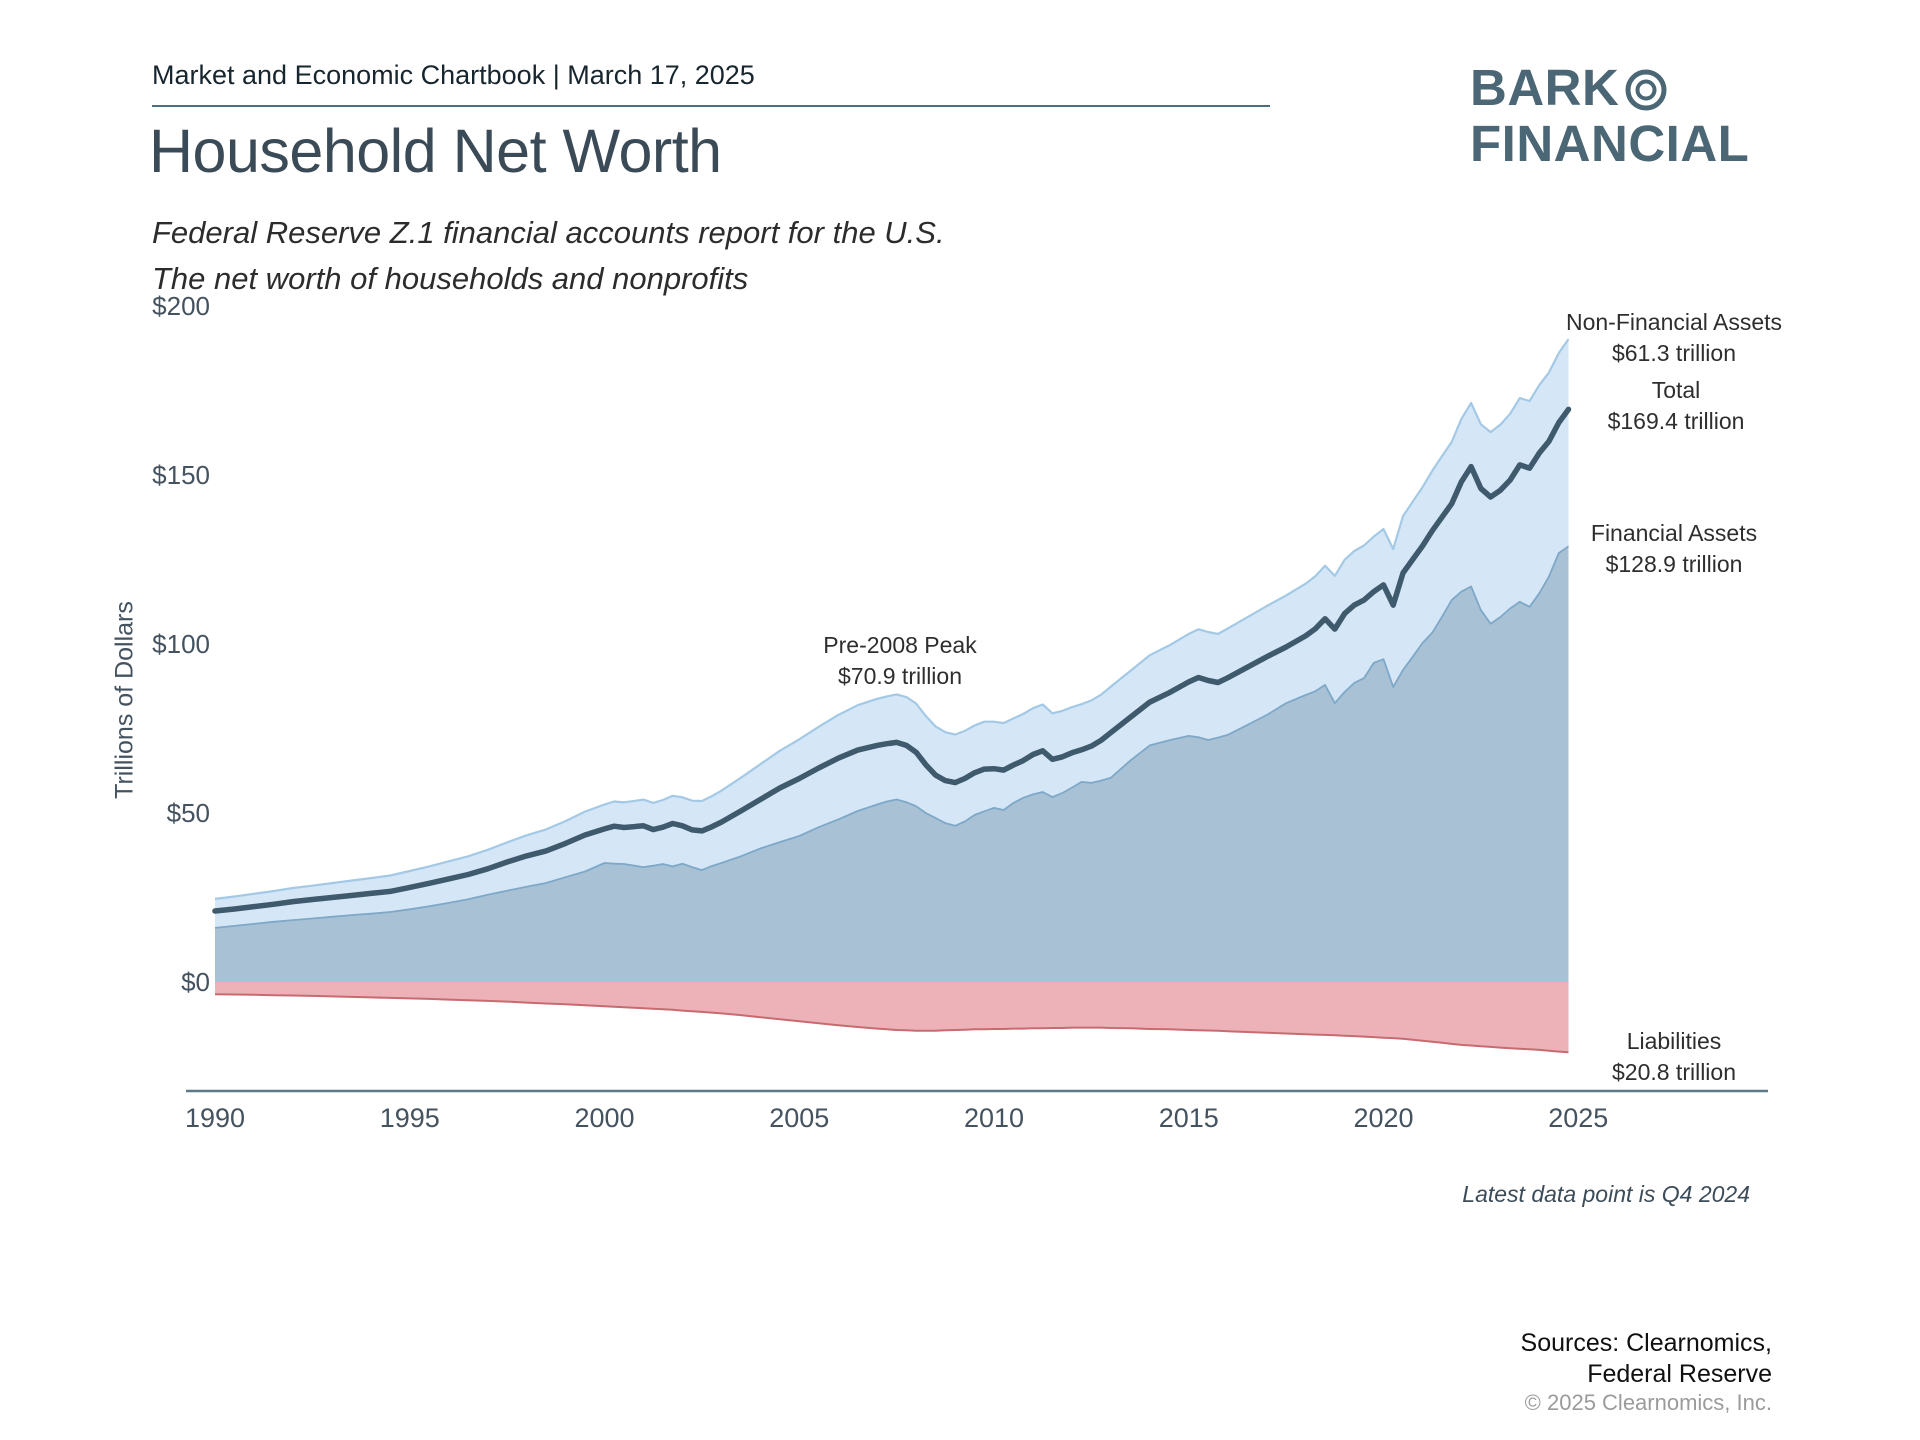 The height and width of the screenshot is (1440, 1920). I want to click on brand-logo: BARK FINANCIAL, so click(1609, 116).